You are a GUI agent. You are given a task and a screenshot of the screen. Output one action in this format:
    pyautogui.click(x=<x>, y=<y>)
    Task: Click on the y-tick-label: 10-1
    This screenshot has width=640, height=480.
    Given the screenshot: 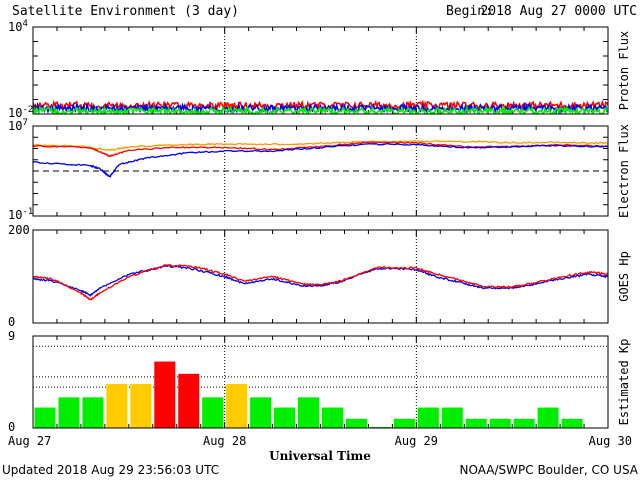 What is the action you would take?
    pyautogui.click(x=20, y=214)
    